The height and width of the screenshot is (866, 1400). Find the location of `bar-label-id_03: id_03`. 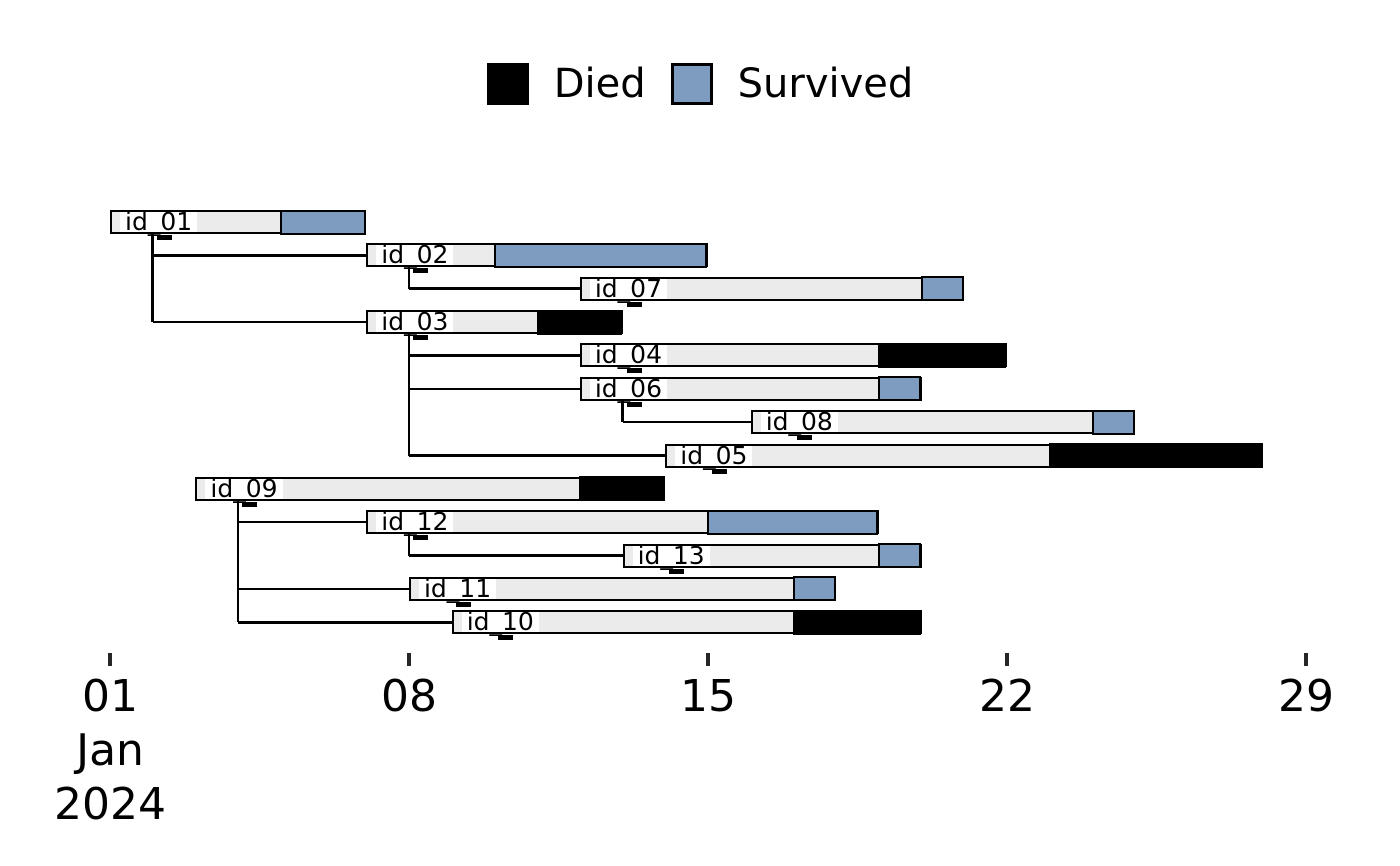

bar-label-id_03: id_03 is located at coordinates (415, 321).